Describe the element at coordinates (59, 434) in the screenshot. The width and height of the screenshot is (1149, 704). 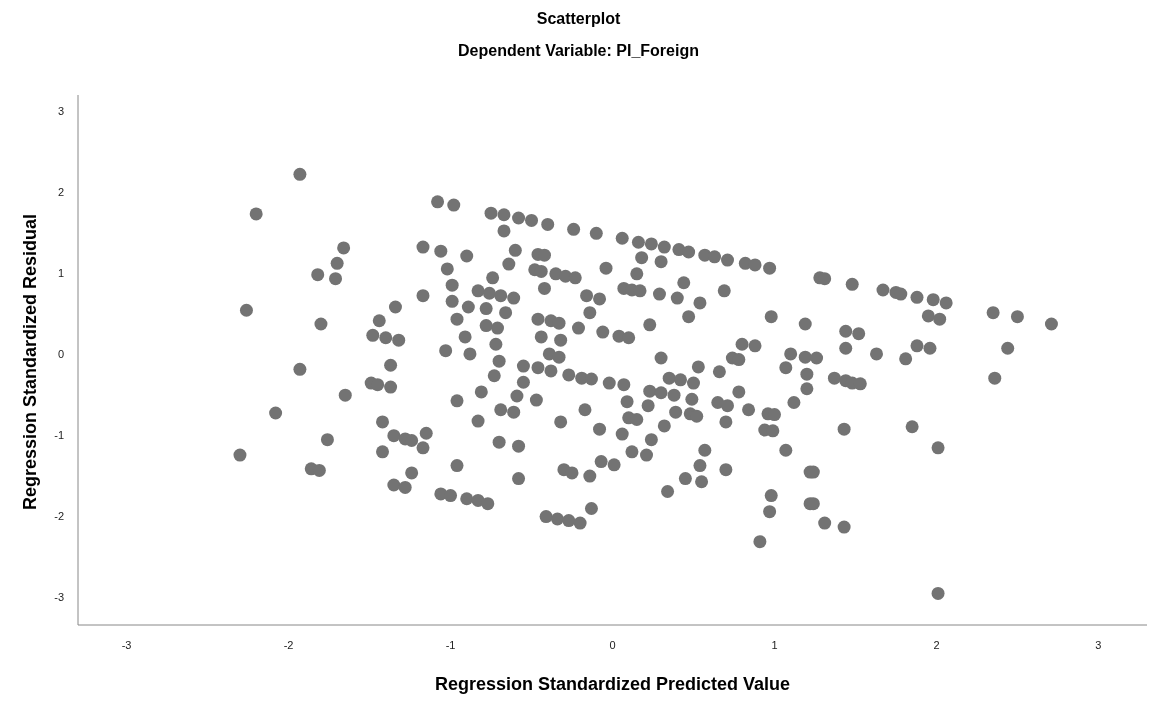
I see `y-tick-label: -1` at that location.